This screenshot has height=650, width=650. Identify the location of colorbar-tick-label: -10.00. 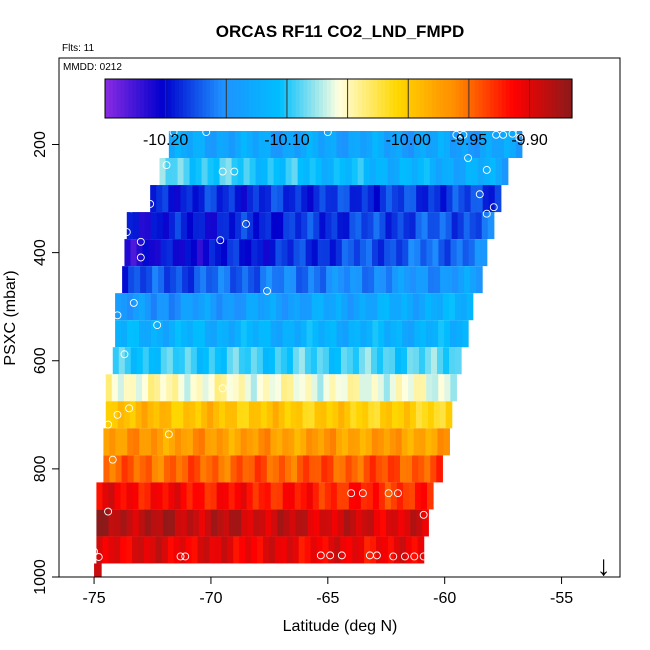
(408, 140).